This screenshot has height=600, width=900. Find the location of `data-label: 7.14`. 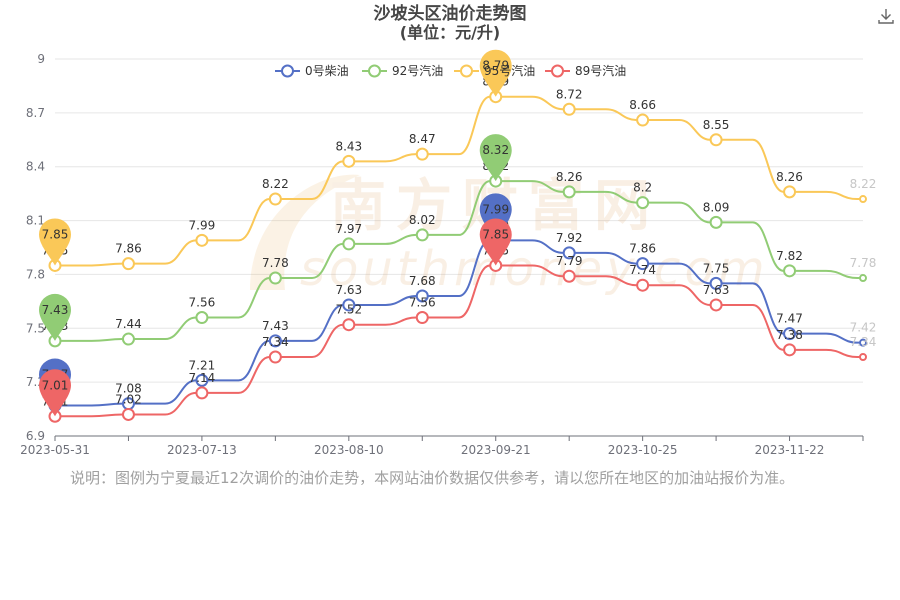

data-label: 7.14 is located at coordinates (202, 378).